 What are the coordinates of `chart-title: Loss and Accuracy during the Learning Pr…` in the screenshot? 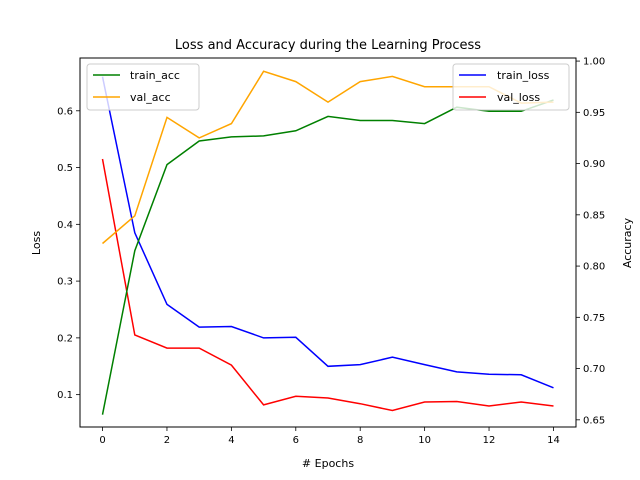 It's located at (328, 45).